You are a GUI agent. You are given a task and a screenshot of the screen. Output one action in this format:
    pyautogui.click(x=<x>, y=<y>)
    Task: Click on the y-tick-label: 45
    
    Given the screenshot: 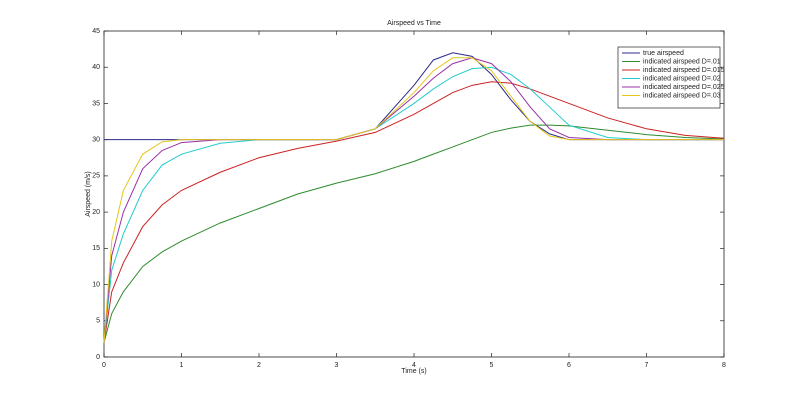 What is the action you would take?
    pyautogui.click(x=96, y=31)
    